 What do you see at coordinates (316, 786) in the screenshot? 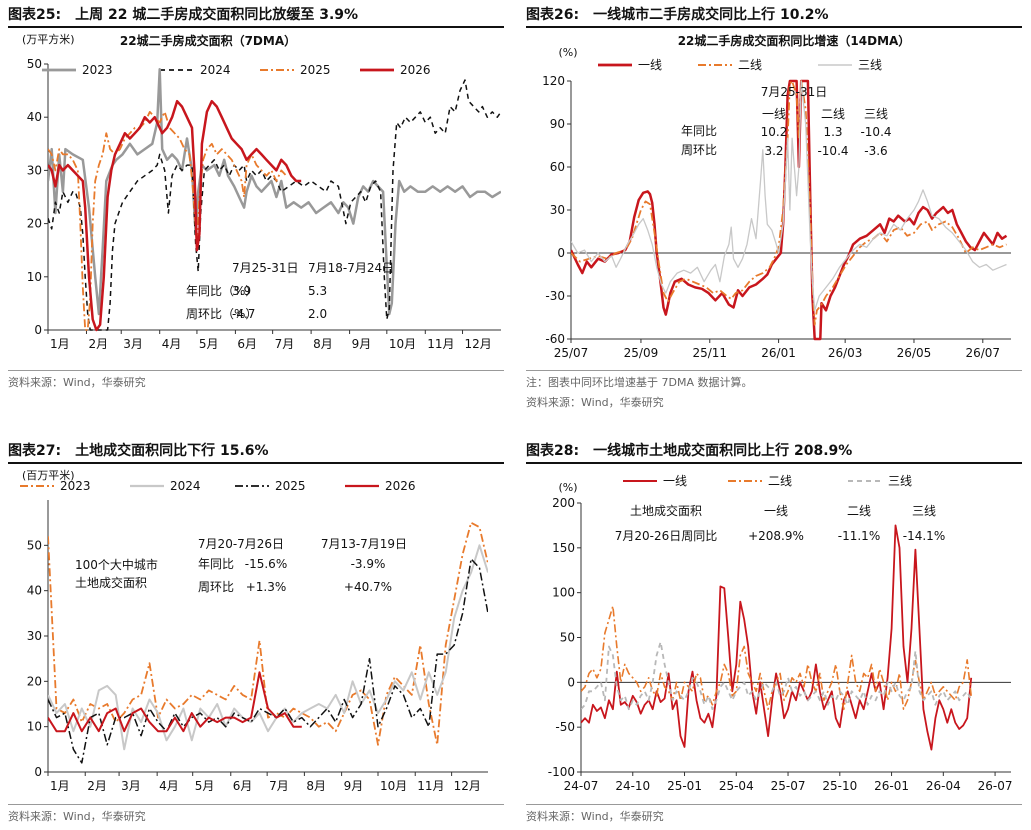
I see `x-tick-label: 8月` at bounding box center [316, 786].